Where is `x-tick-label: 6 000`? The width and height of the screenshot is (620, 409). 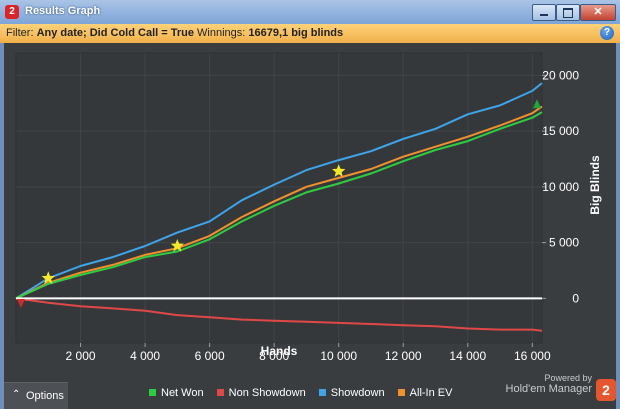
x-tick-label: 6 000 is located at coordinates (210, 356).